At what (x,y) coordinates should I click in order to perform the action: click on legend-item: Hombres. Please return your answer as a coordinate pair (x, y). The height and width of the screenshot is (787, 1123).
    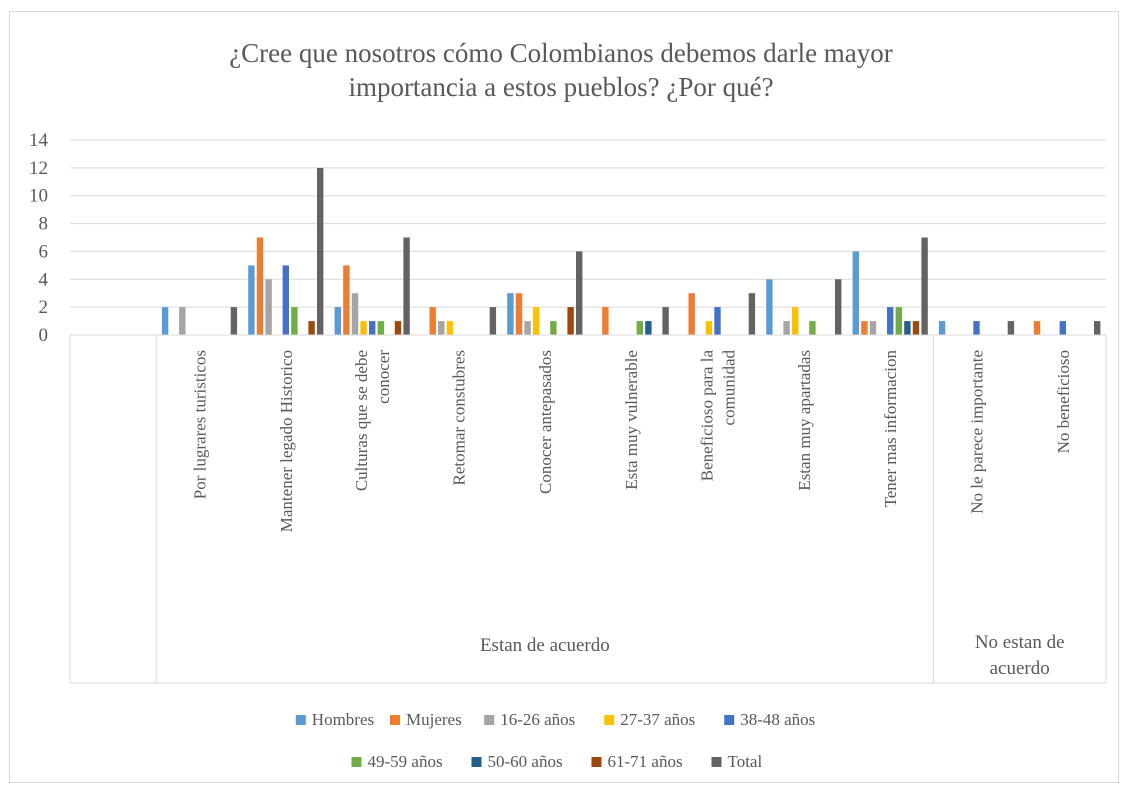
    Looking at the image, I should click on (334, 719).